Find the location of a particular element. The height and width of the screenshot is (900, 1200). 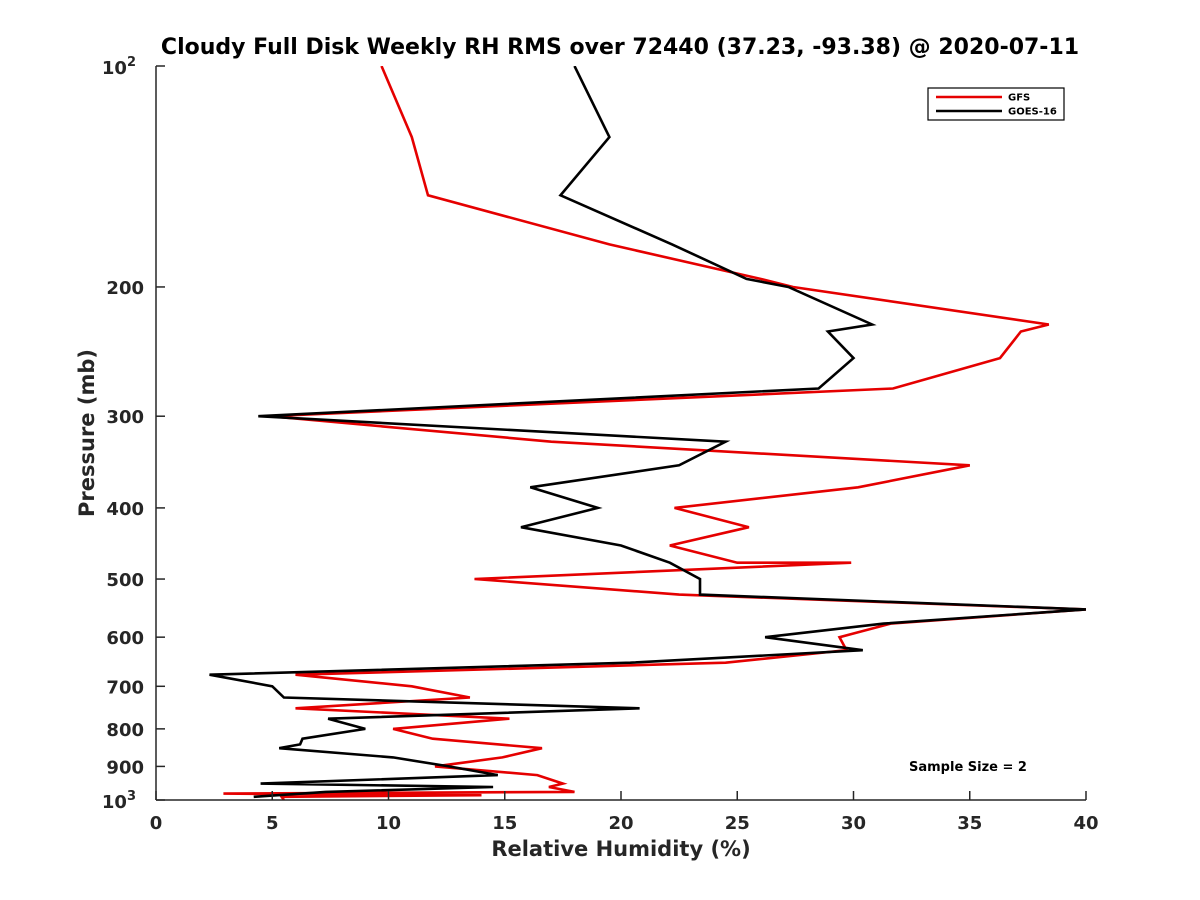

y-tick-label-200: 200 is located at coordinates (125, 288).